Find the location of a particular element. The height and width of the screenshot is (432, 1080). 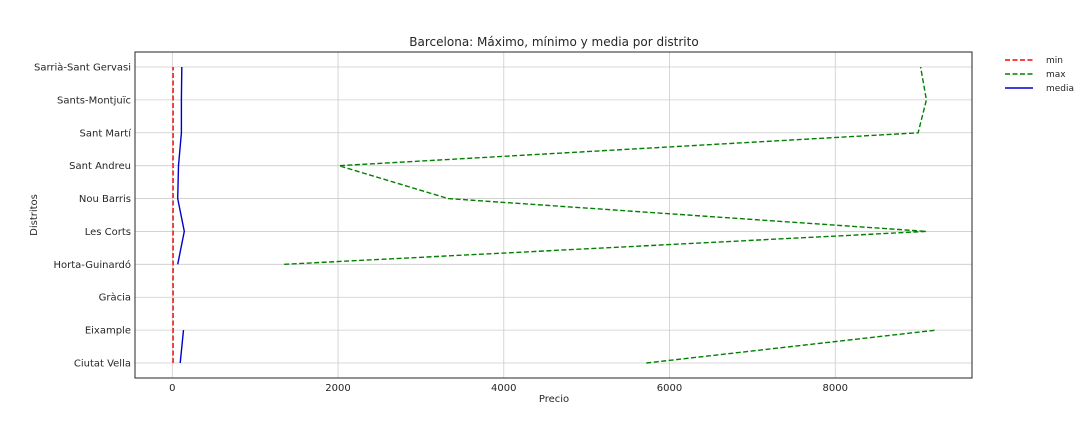

x-axis-ticks: 0 2000 4000 6000 8000 is located at coordinates (508, 388).